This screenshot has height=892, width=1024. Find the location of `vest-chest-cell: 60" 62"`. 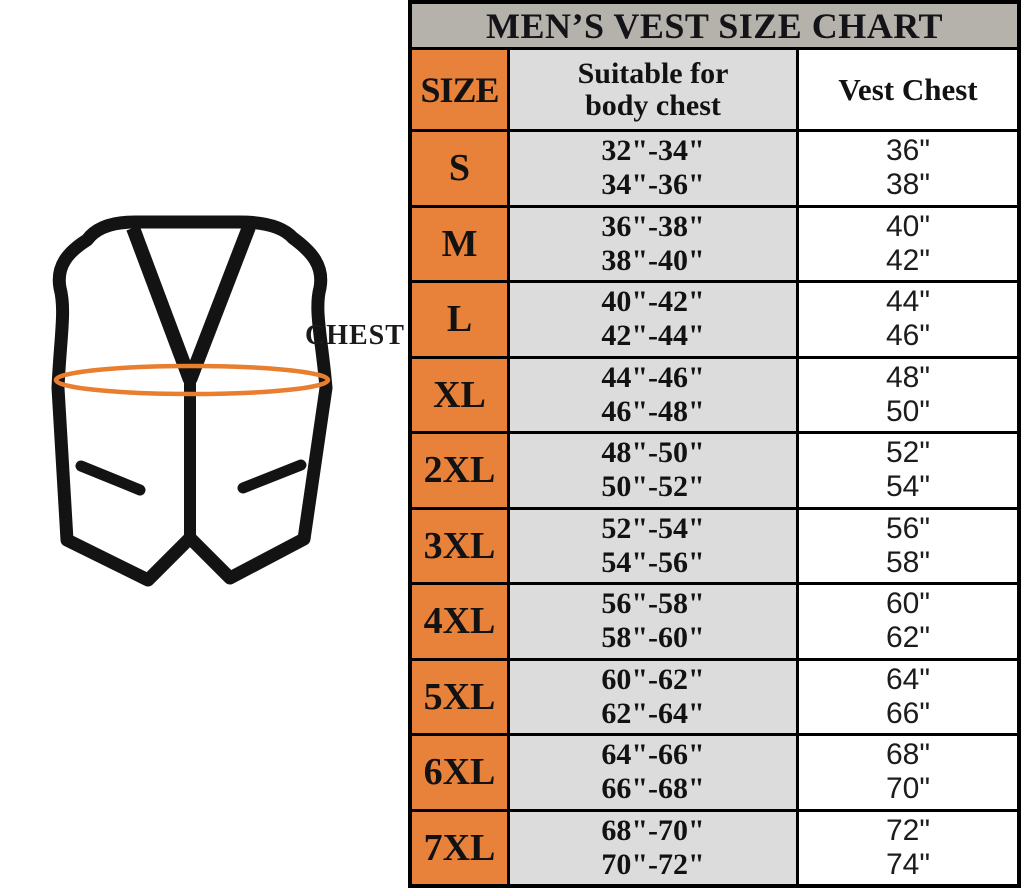

vest-chest-cell: 60" 62" is located at coordinates (908, 621).